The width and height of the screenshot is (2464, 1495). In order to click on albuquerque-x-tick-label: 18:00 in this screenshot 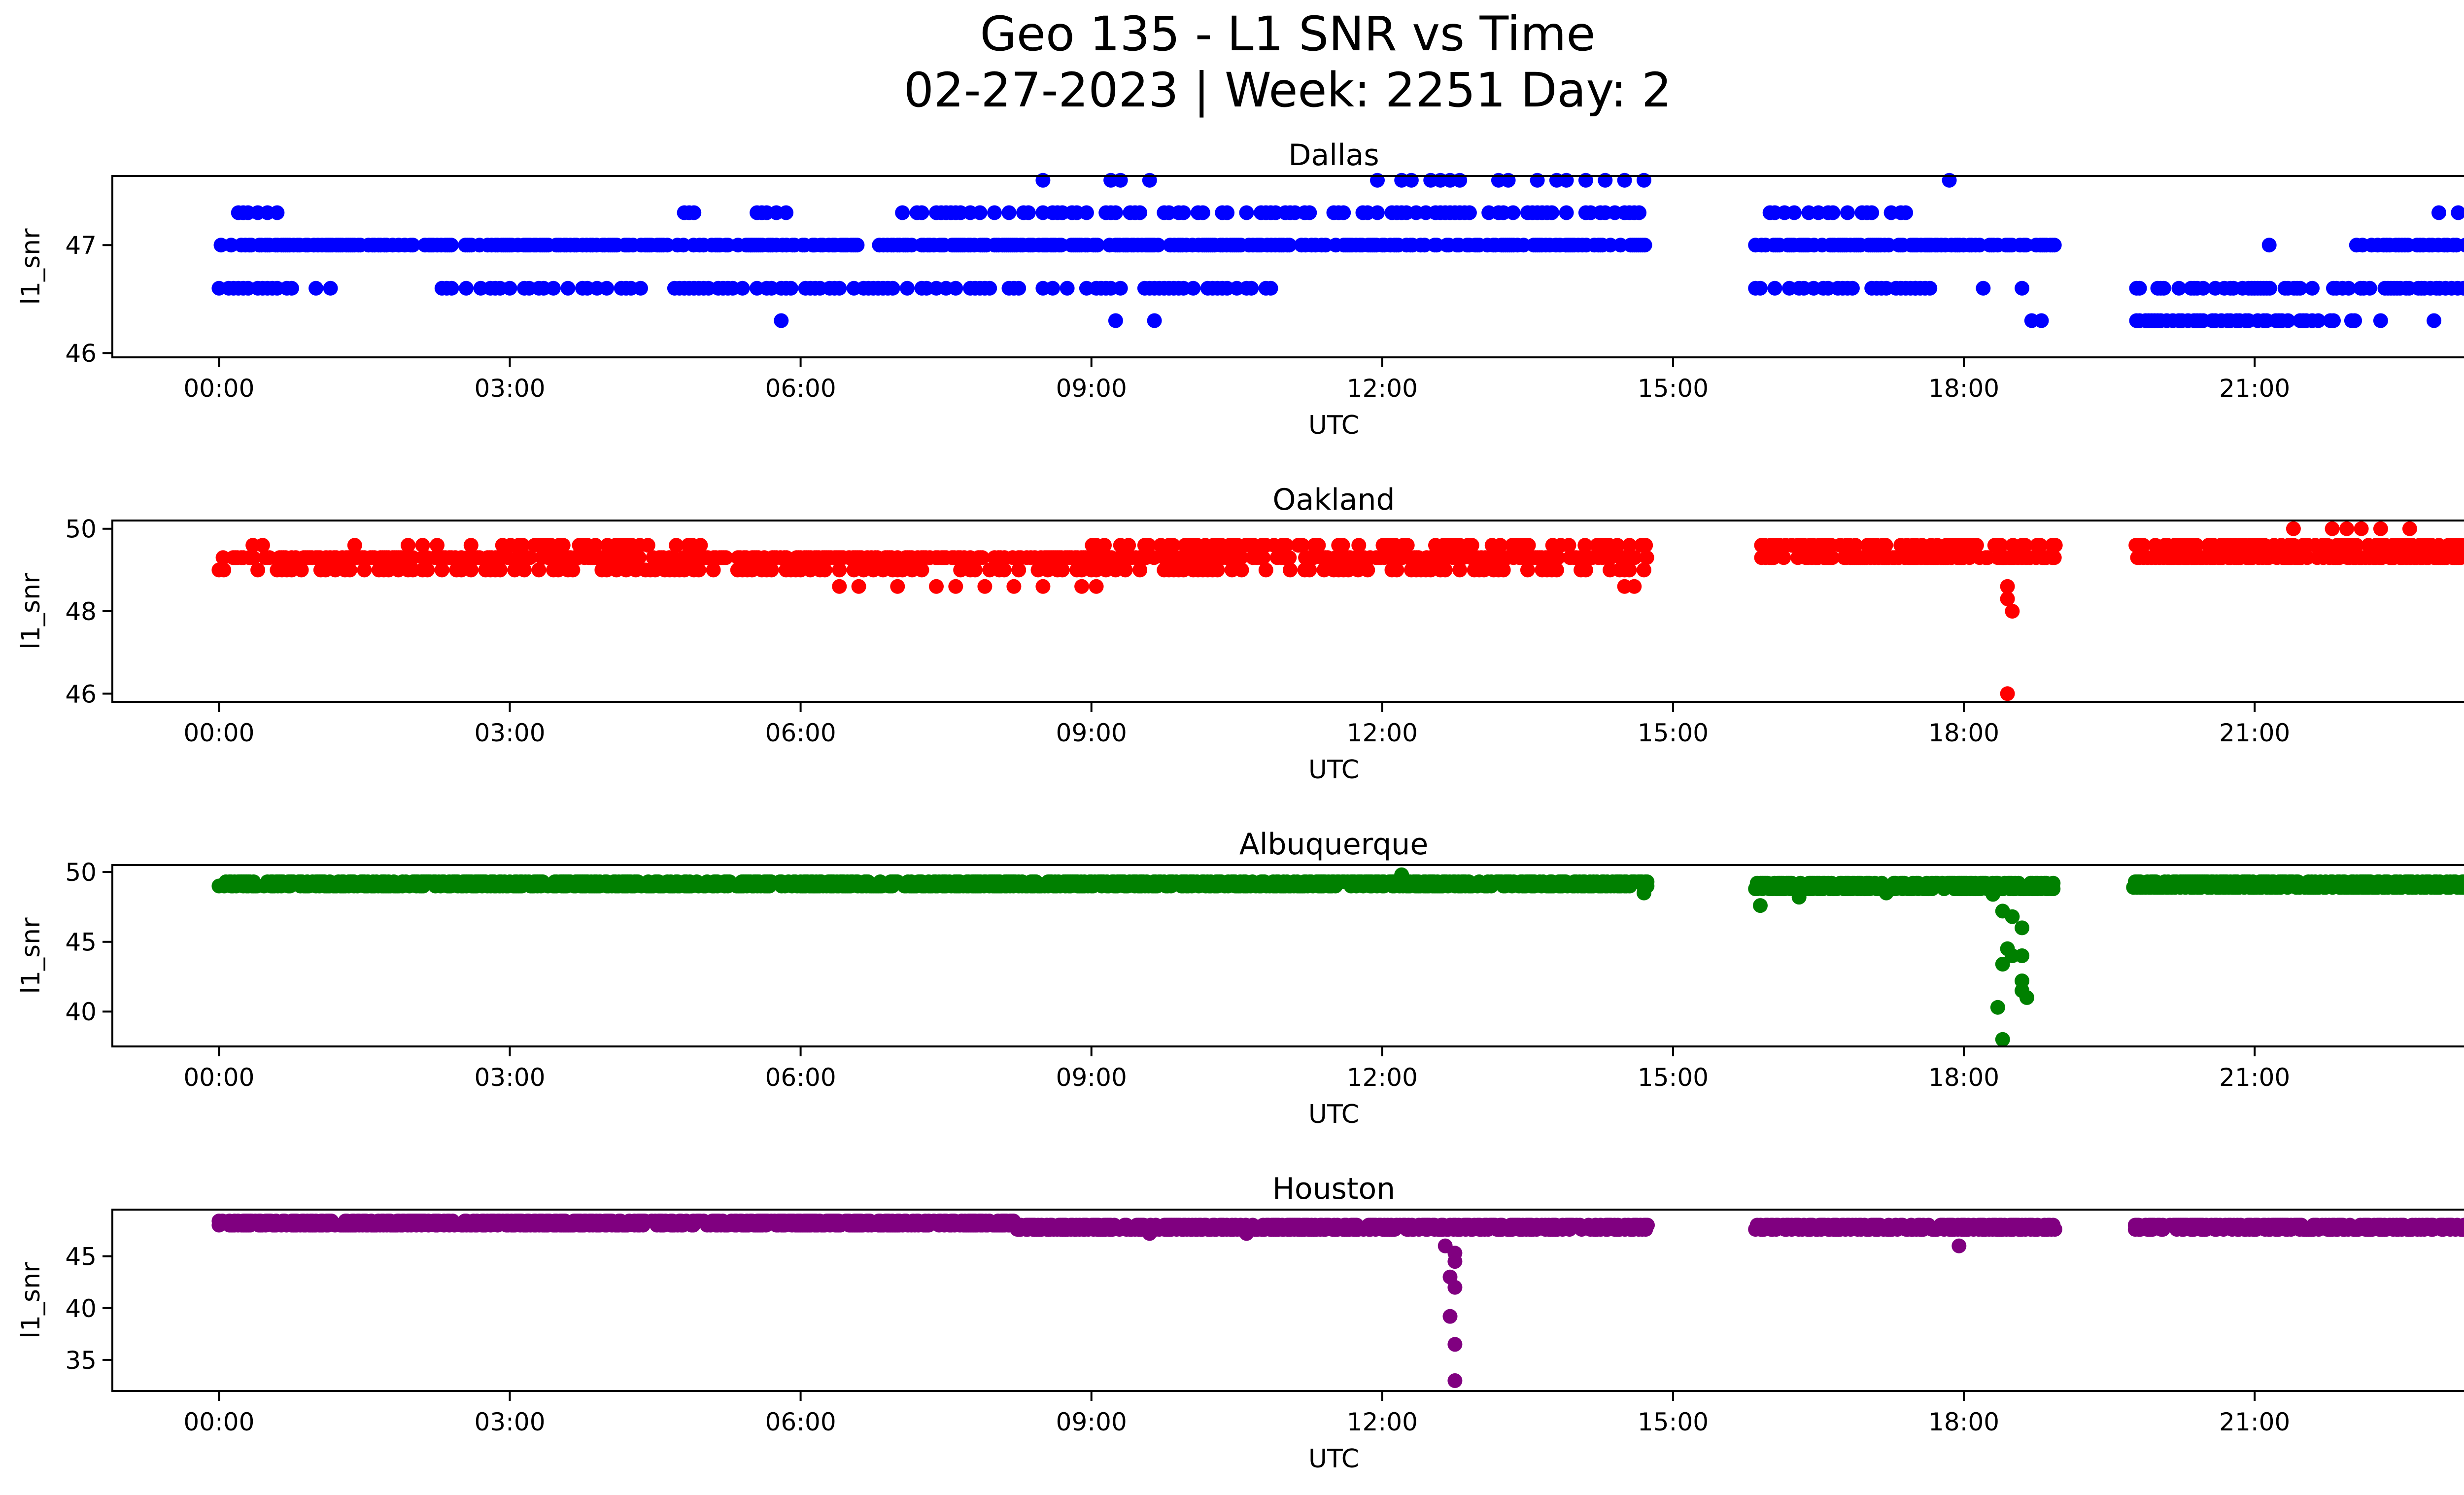, I will do `click(1963, 1077)`.